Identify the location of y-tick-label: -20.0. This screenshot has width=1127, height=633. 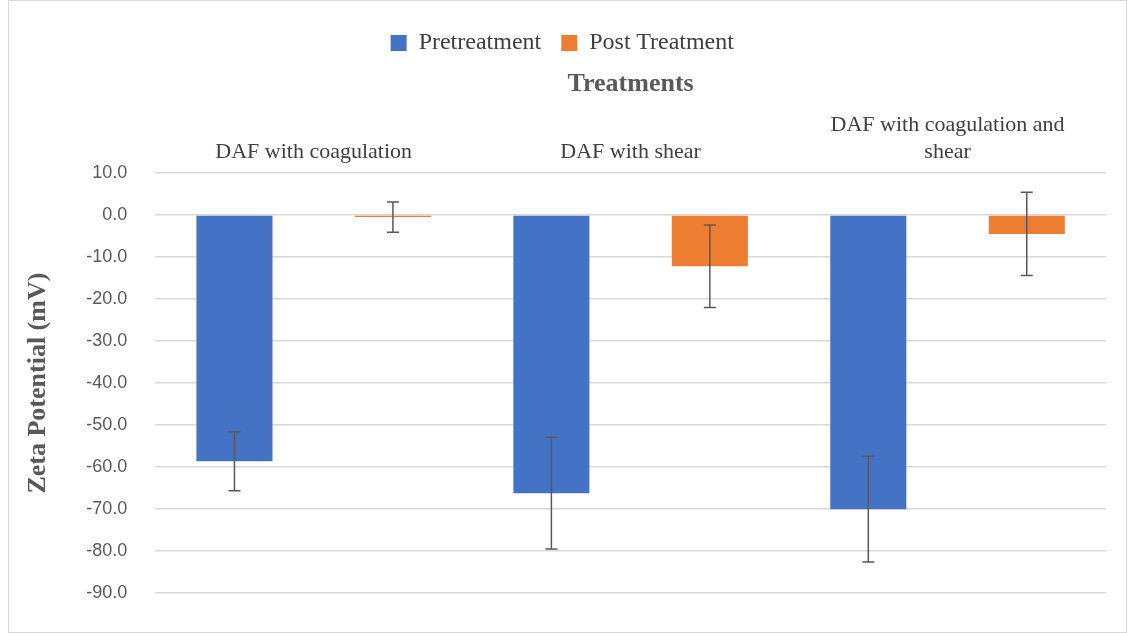
(107, 298).